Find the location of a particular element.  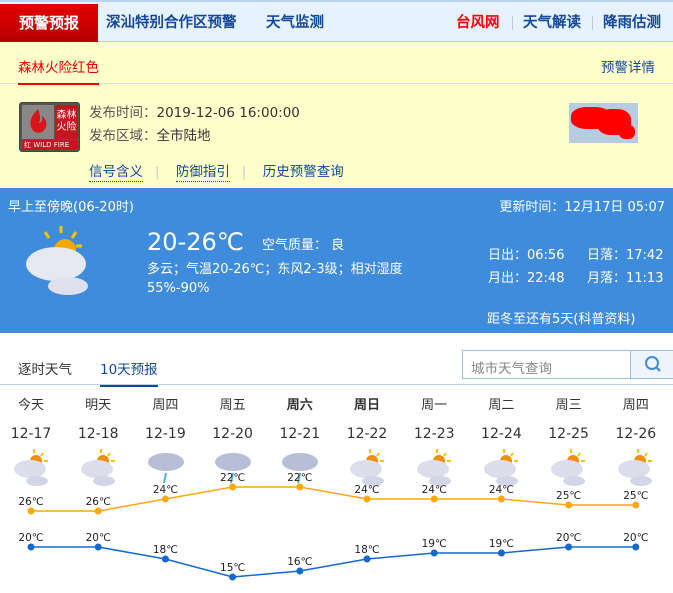

day-label: 周六 is located at coordinates (299, 405).